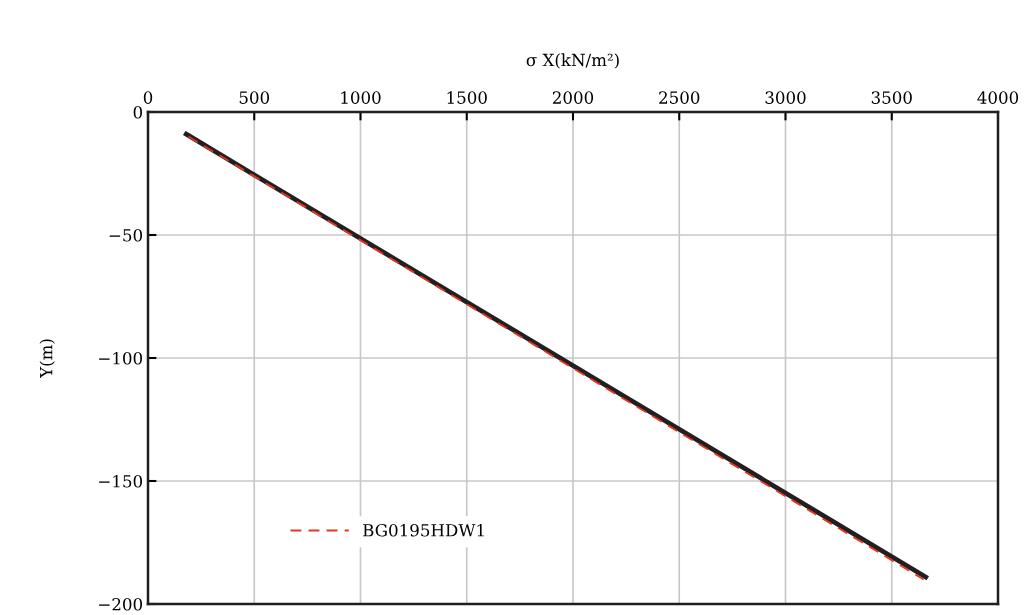 The image size is (1031, 615). What do you see at coordinates (467, 97) in the screenshot?
I see `x-tick-label: 1500` at bounding box center [467, 97].